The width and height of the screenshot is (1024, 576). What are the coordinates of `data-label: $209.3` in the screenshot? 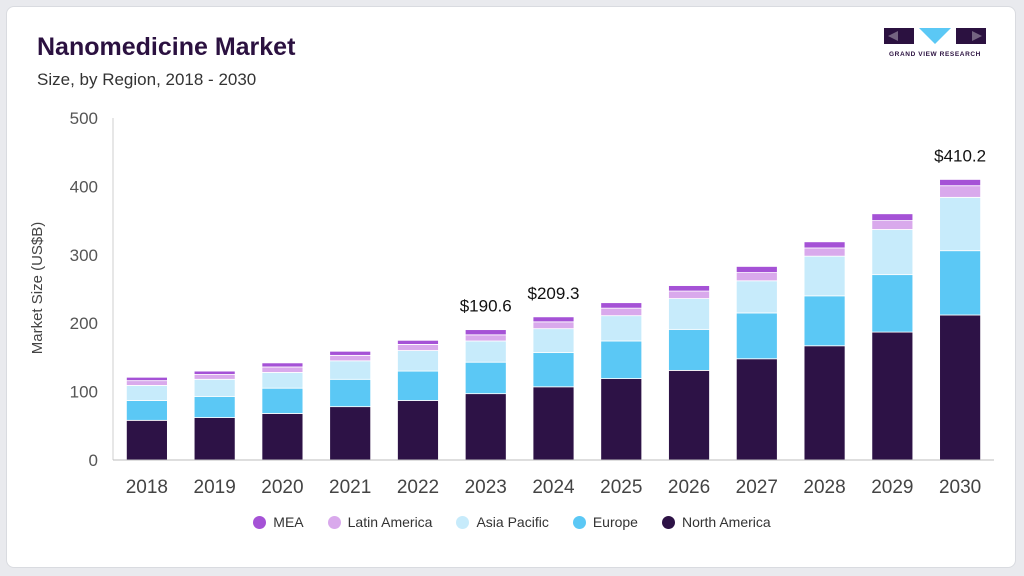 It's located at (554, 293).